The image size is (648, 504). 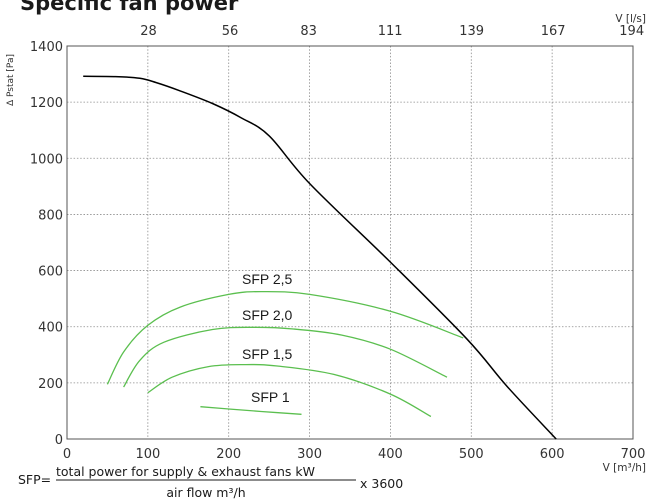 I want to click on y-tick-label: 200, so click(x=50, y=384).